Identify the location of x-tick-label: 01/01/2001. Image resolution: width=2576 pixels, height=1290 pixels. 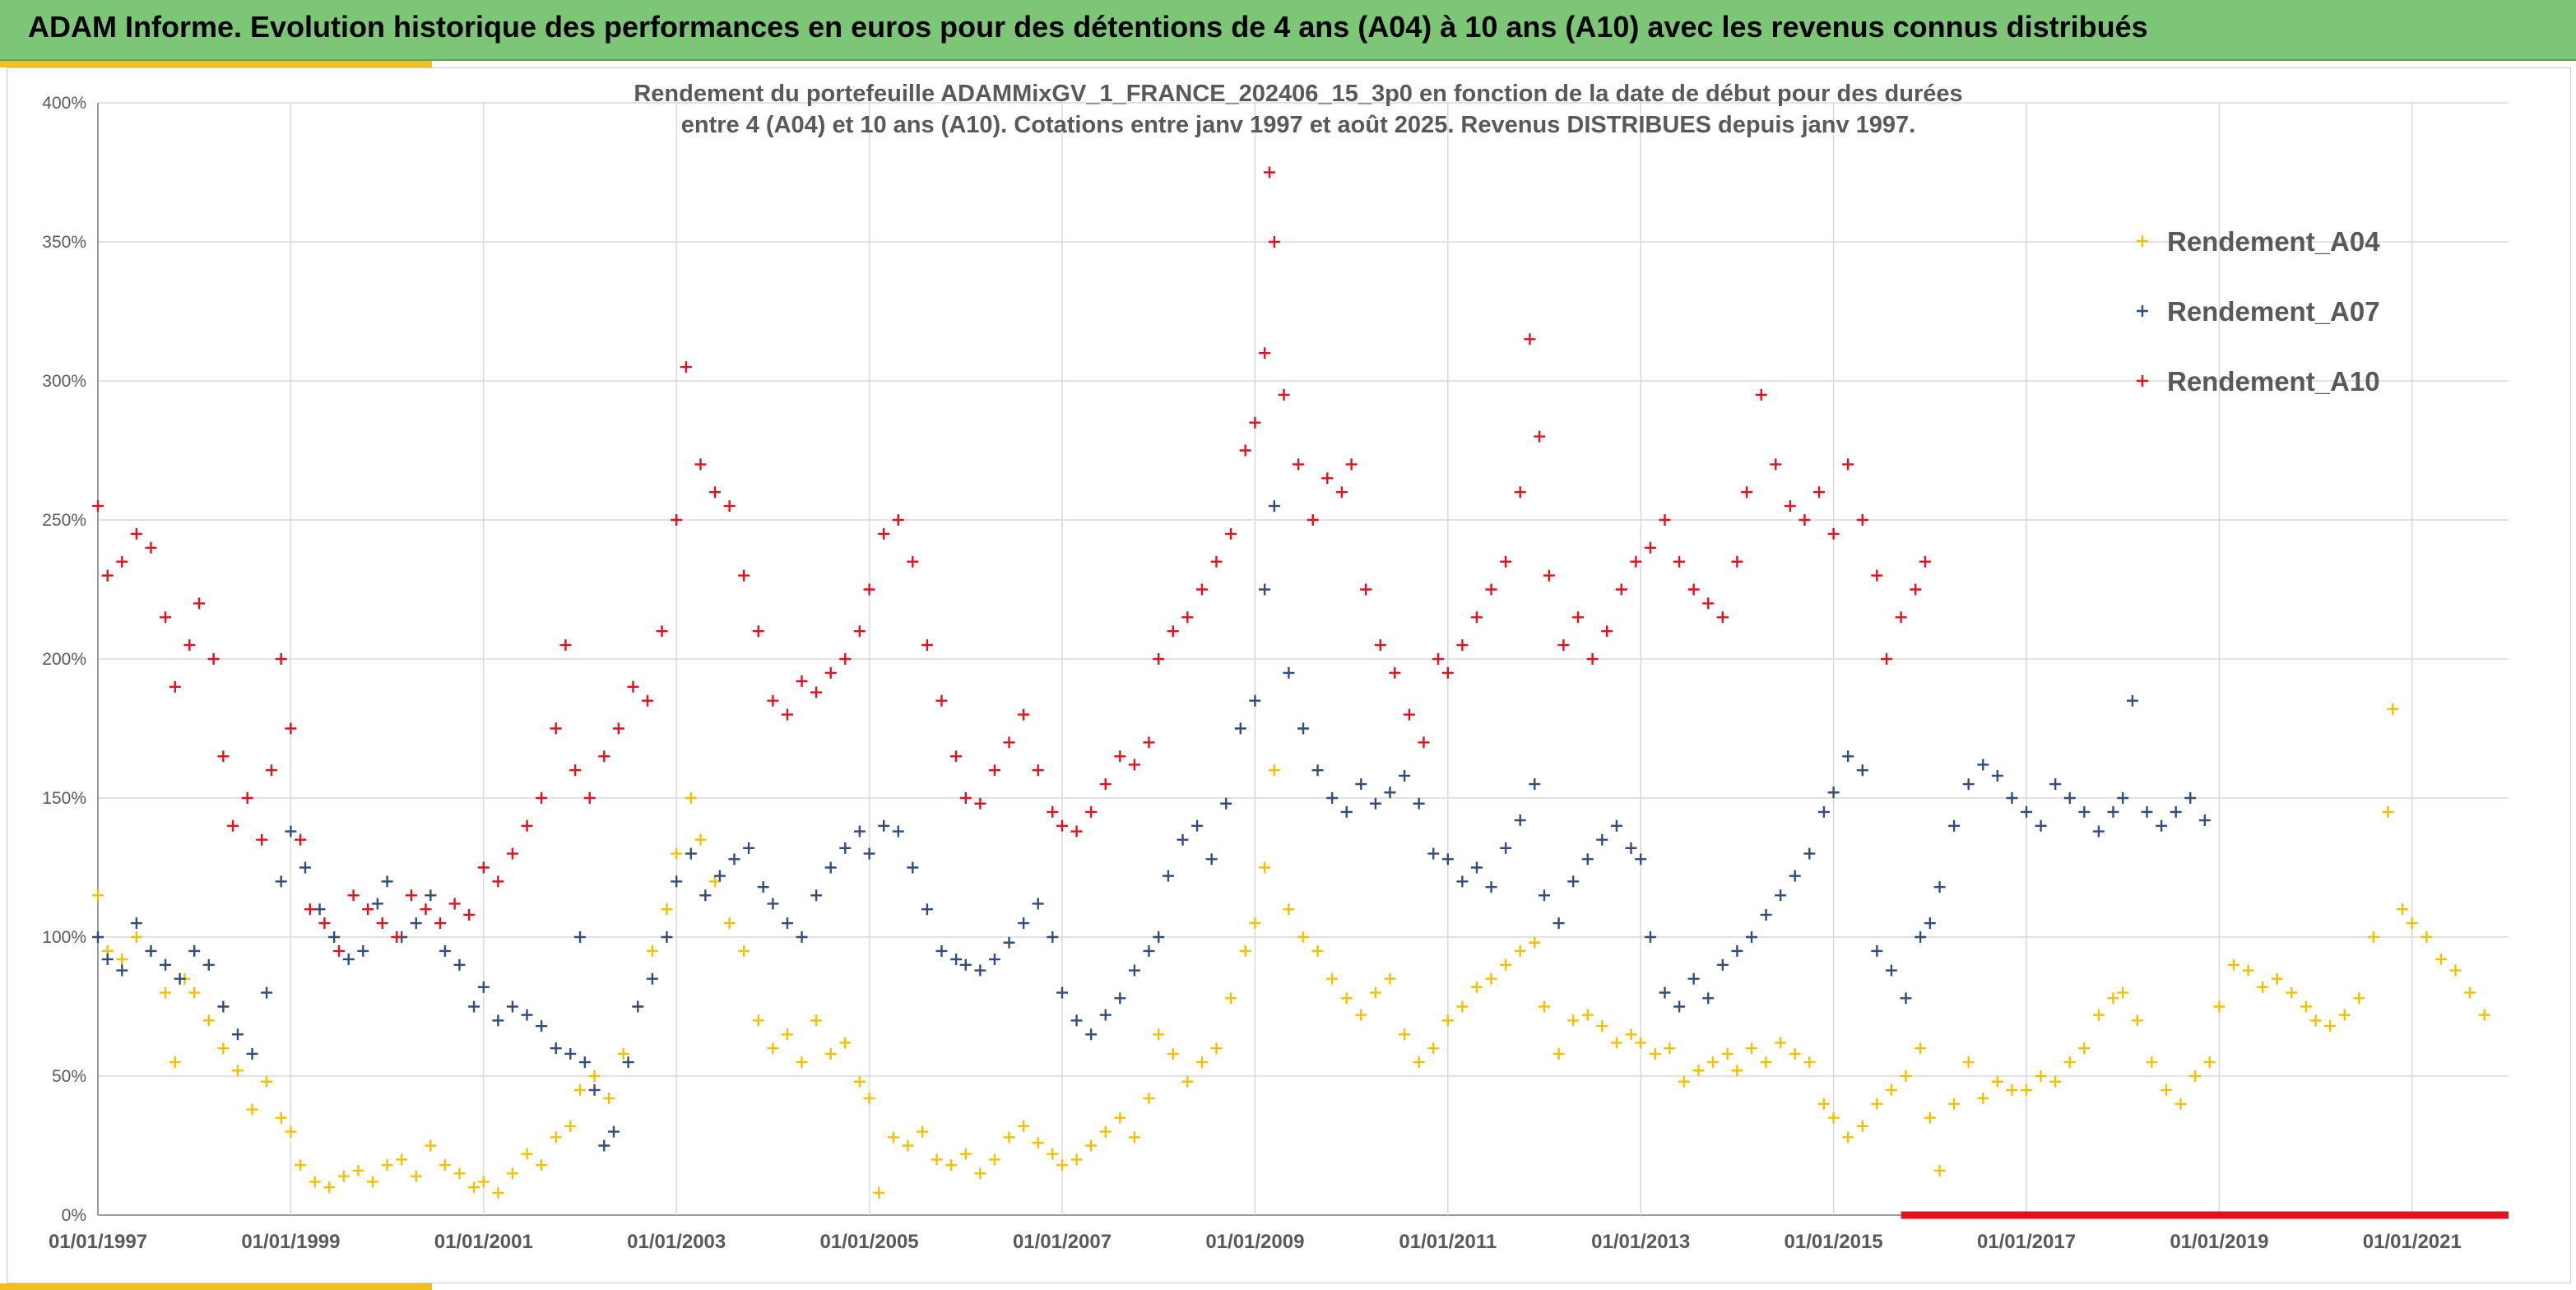
(483, 1242).